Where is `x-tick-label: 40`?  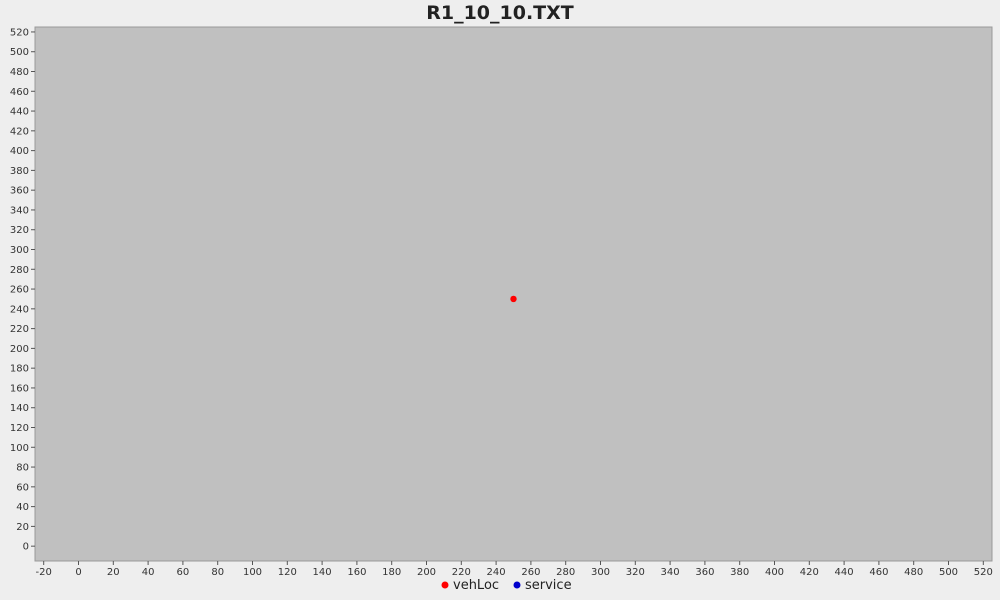 x-tick-label: 40 is located at coordinates (148, 572).